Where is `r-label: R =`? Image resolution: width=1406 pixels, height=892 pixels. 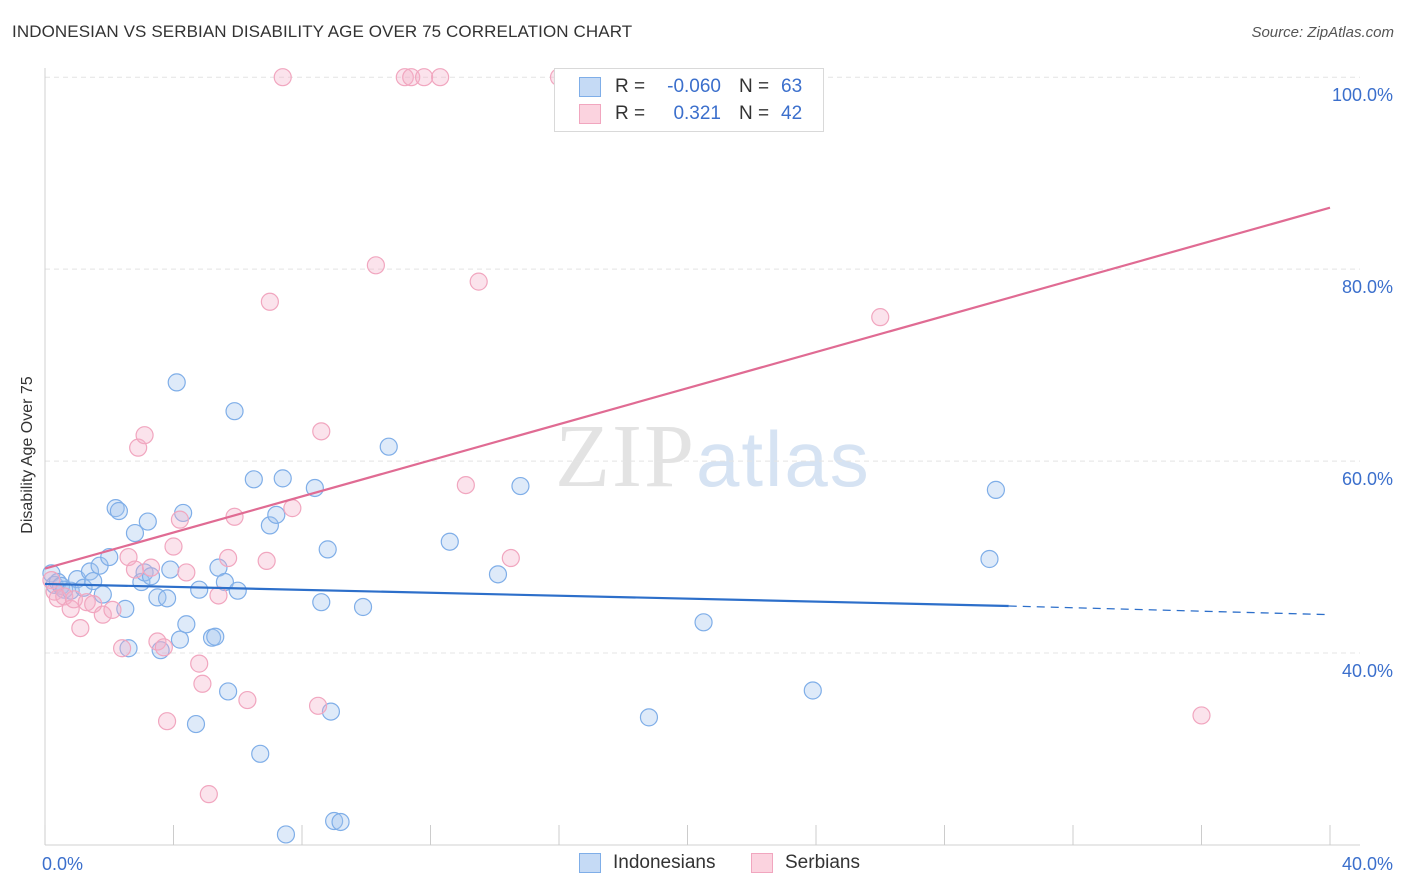
r-label: R = is located at coordinates (630, 86).